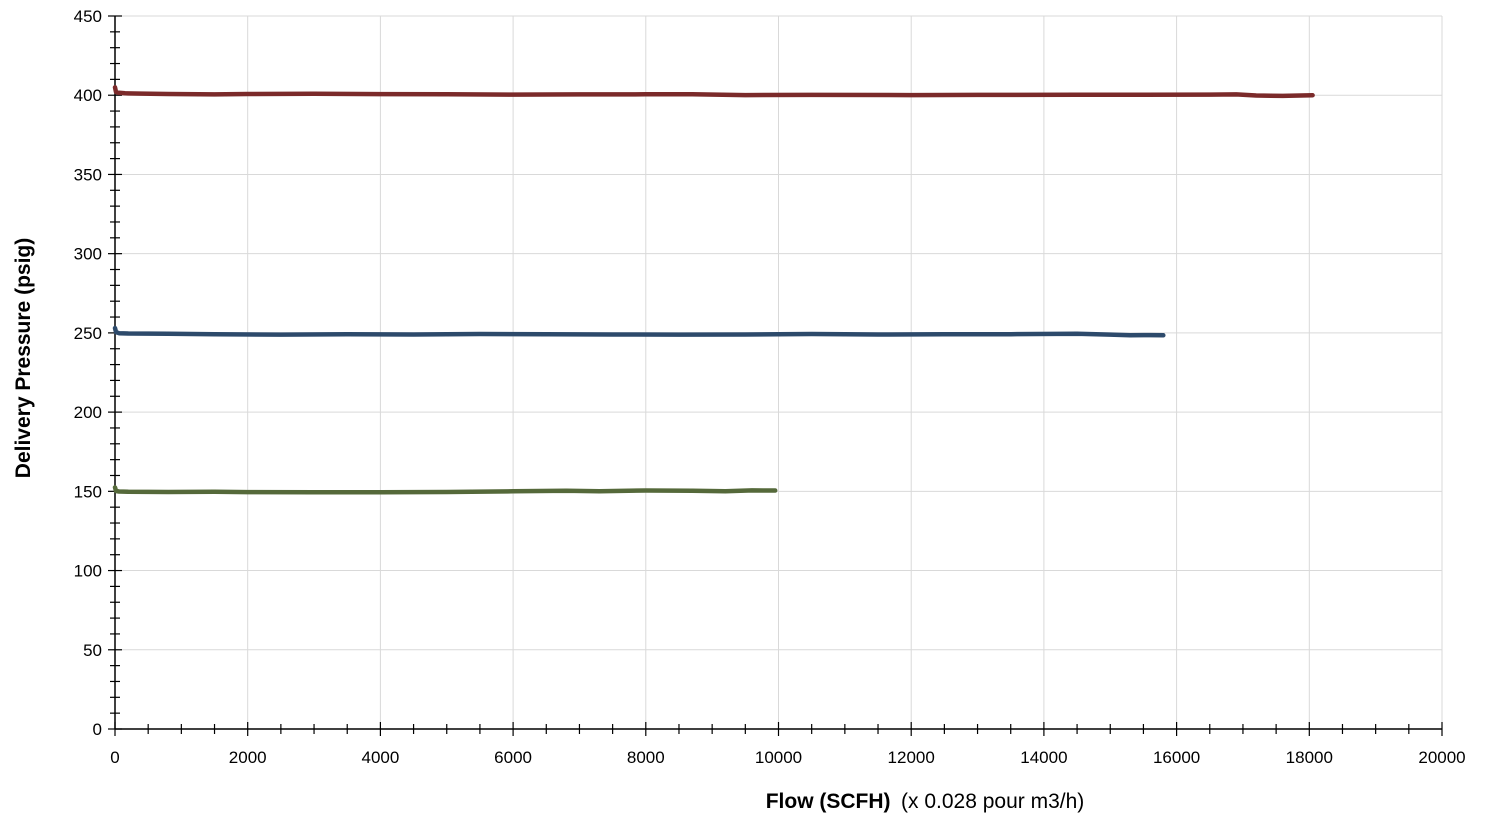  I want to click on x-tick-label: 18000, so click(1309, 757).